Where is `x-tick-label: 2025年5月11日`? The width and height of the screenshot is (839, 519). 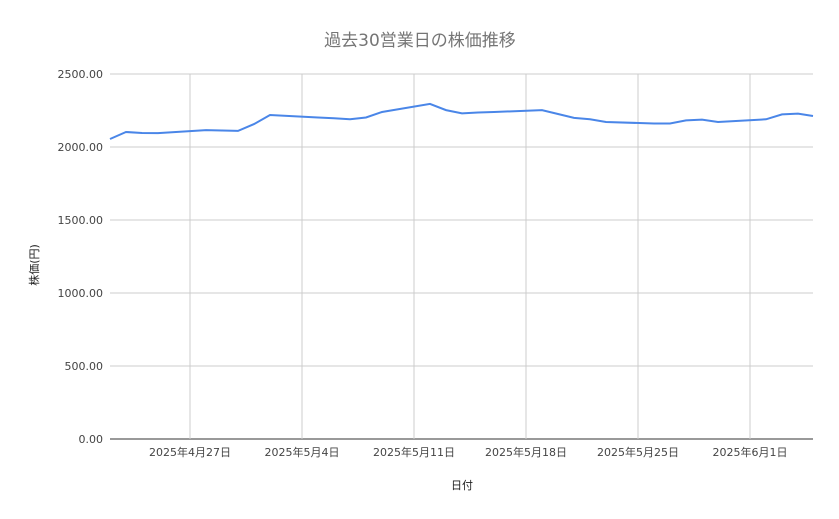
x-tick-label: 2025年5月11日 is located at coordinates (414, 452).